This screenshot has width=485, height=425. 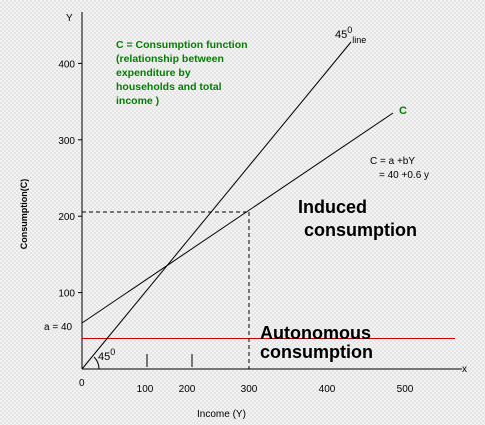 I want to click on y-tick-label-400: 400, so click(x=66, y=64).